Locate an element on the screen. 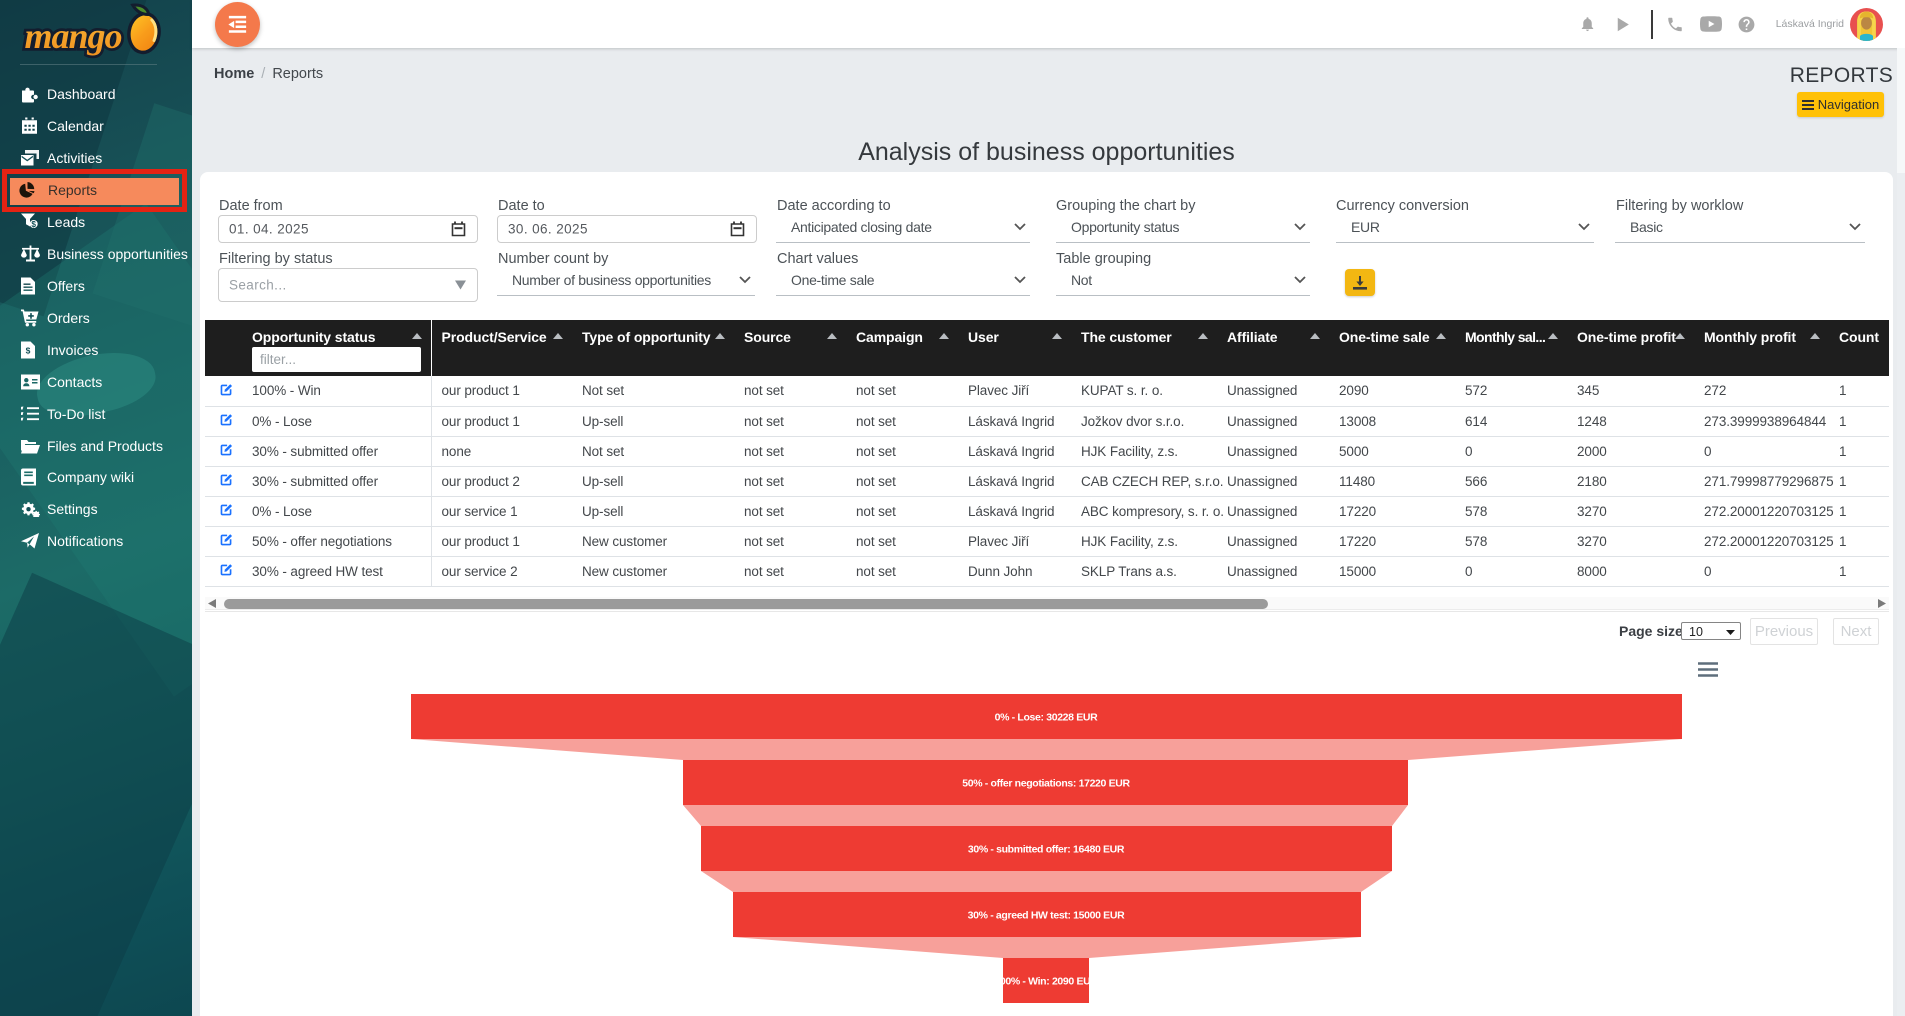  svg-text:30% - submitted offer: 16480 E: 30% - submitted offer: 16480 EUR is located at coordinates (1046, 850).